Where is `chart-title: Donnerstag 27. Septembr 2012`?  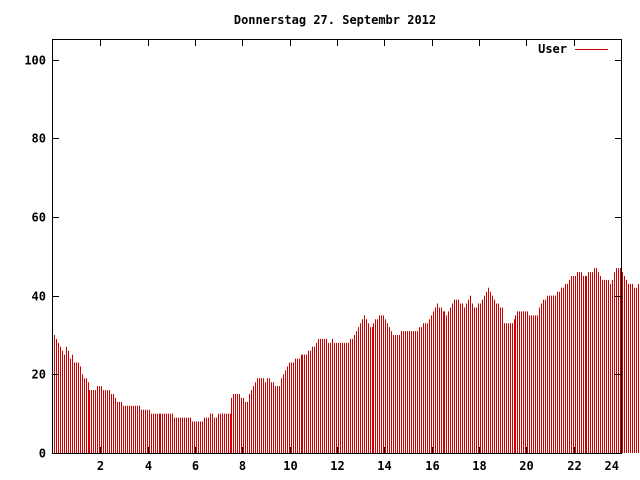
chart-title: Donnerstag 27. Septembr 2012 is located at coordinates (335, 20).